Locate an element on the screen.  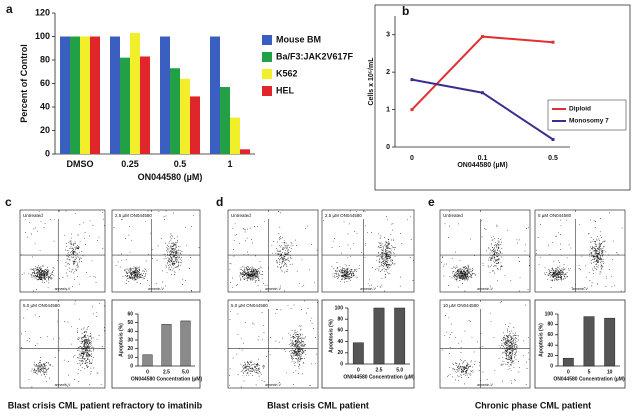
y-tick-label: 3 is located at coordinates (388, 35).